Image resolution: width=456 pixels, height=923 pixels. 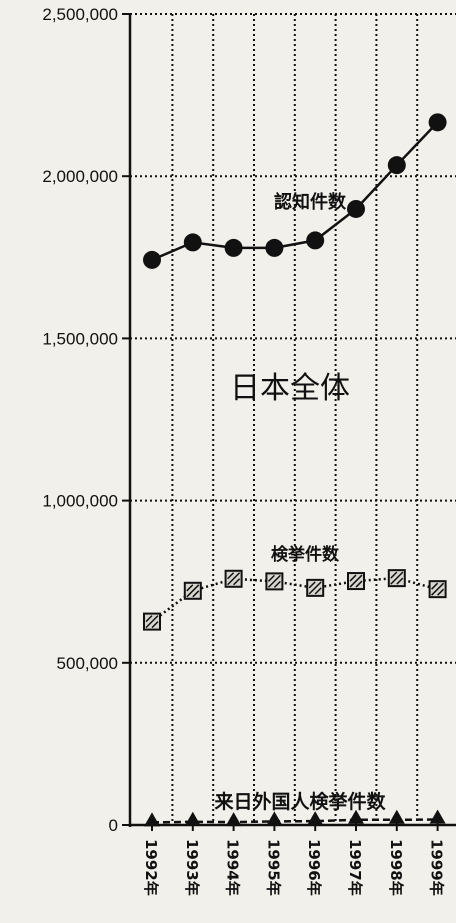 I want to click on x-tick-label: 1998年, so click(x=396, y=867).